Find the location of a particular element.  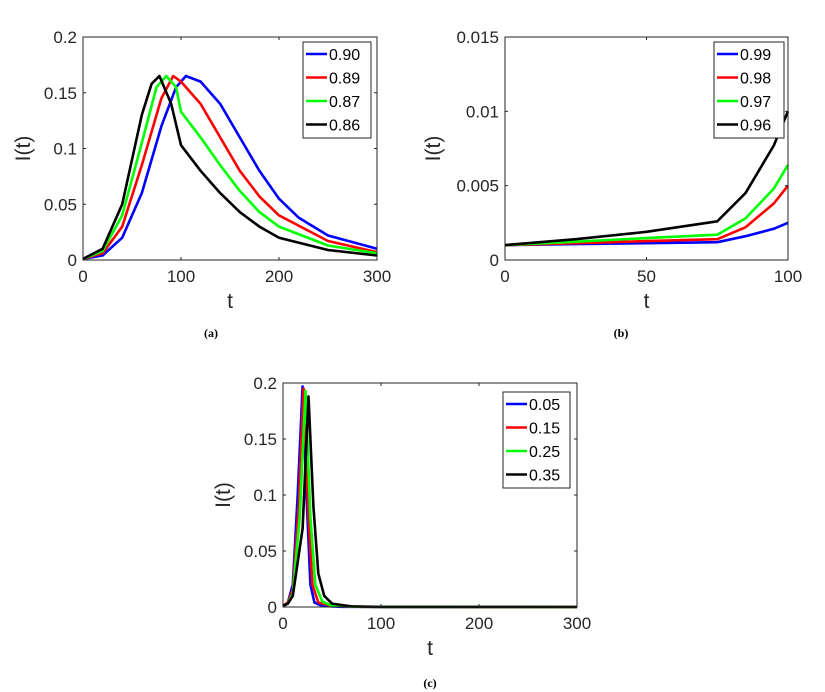

series-line-0.90 is located at coordinates (230, 167).